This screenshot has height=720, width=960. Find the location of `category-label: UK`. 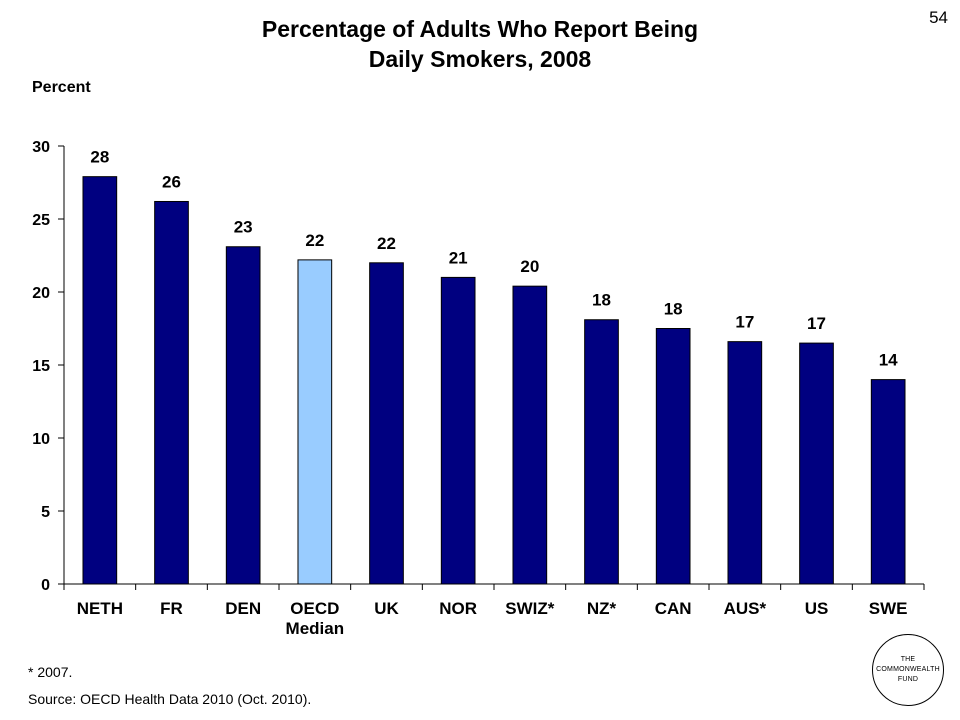

category-label: UK is located at coordinates (386, 608).